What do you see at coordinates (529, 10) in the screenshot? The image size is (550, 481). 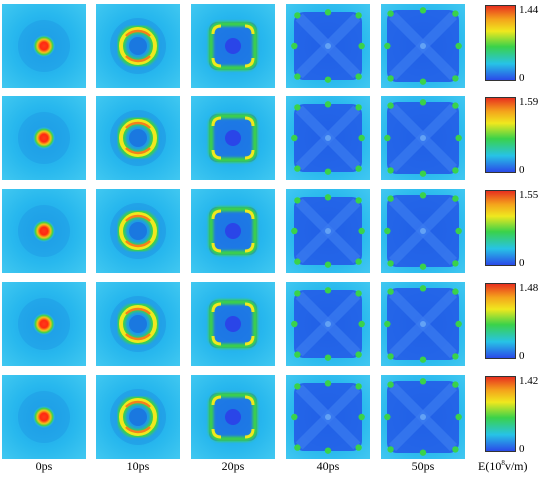 I see `colorbar-max-label: 1.44` at bounding box center [529, 10].